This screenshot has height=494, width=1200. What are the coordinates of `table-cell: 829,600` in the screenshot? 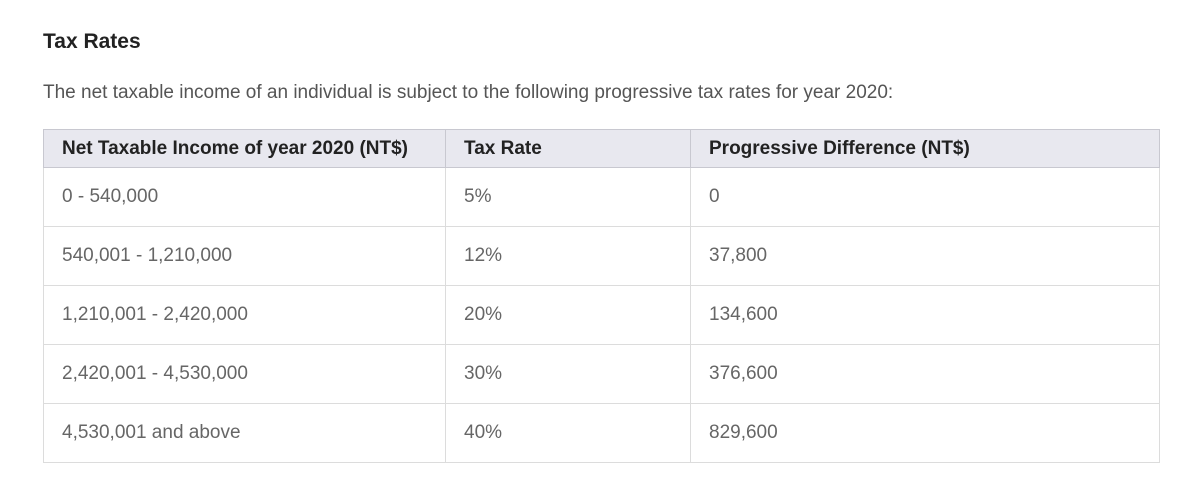 It's located at (925, 433).